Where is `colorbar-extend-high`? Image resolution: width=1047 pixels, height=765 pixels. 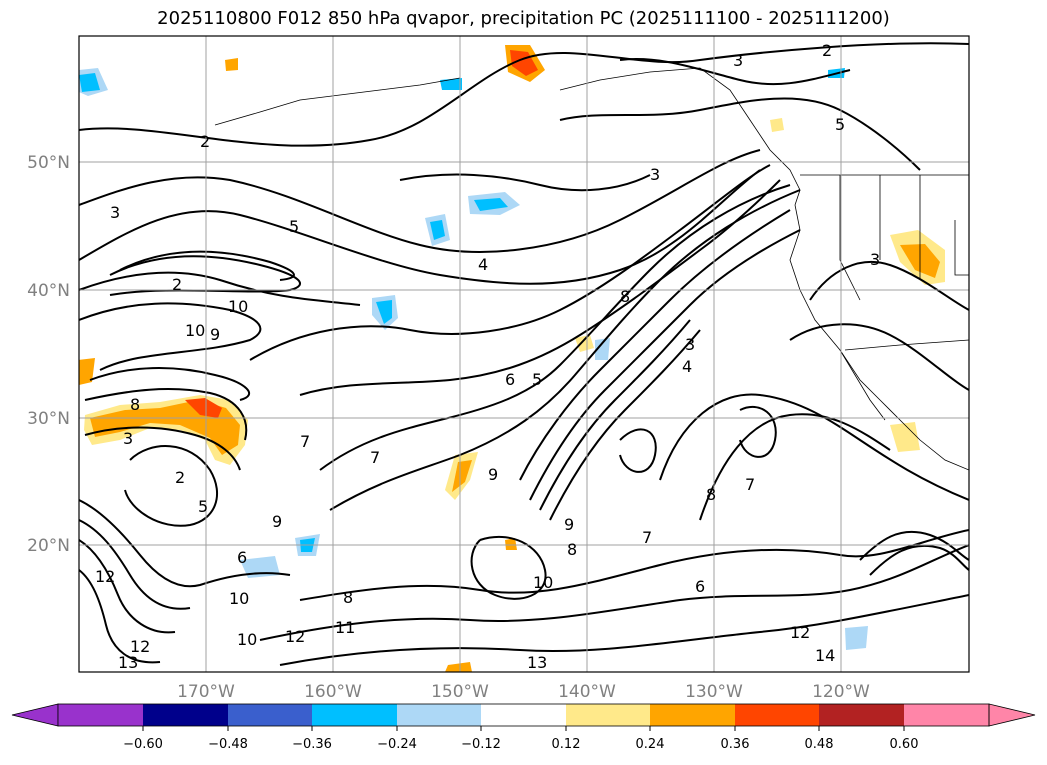
colorbar-extend-high is located at coordinates (1012, 715).